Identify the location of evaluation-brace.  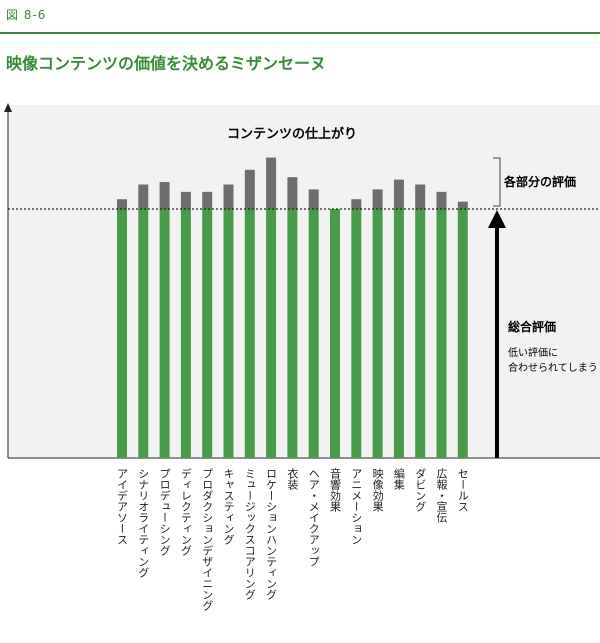
(497, 182).